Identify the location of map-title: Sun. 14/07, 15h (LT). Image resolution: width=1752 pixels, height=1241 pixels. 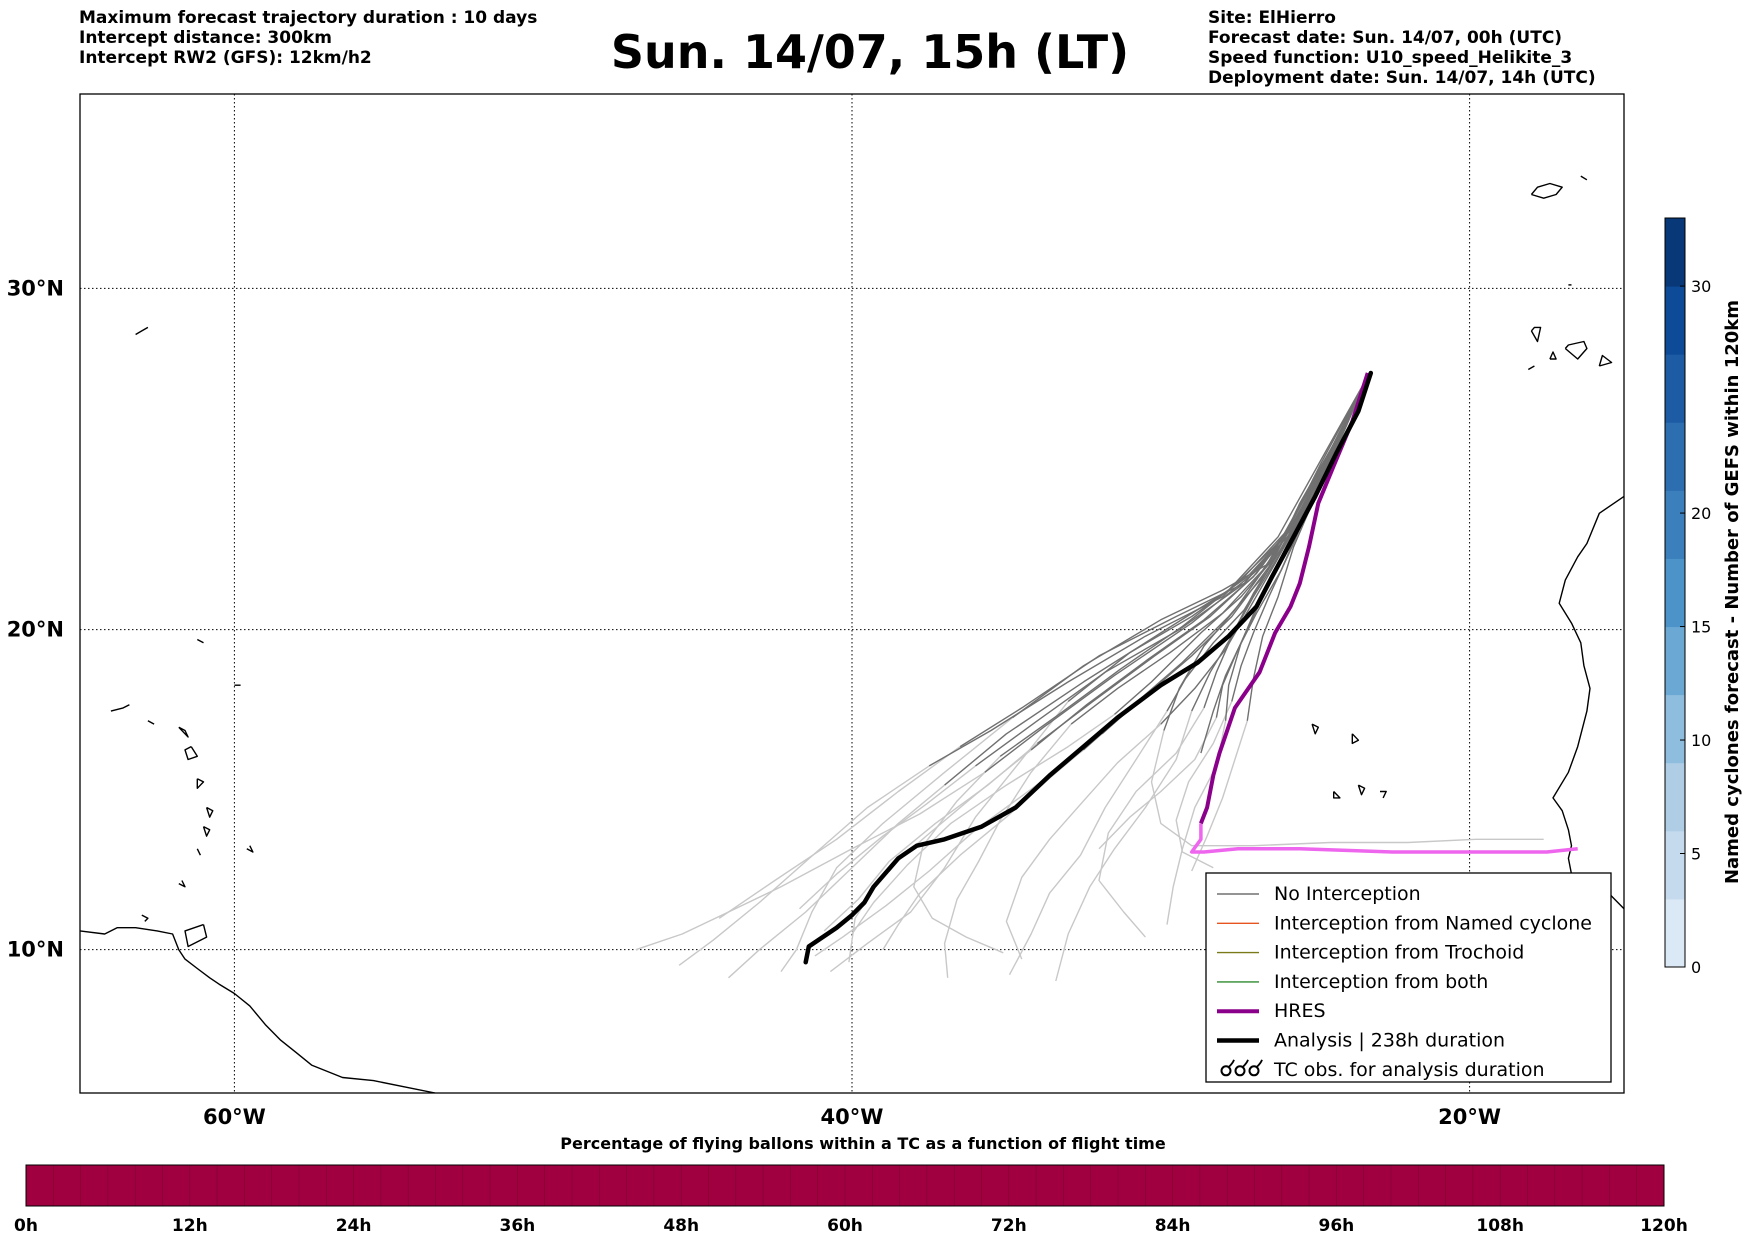
(870, 52).